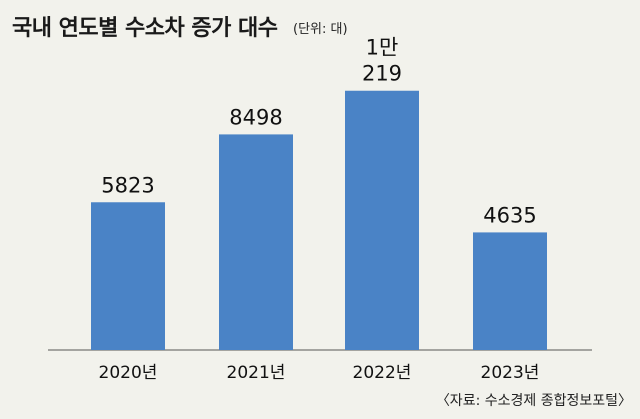  I want to click on data-label: 219, so click(382, 74).